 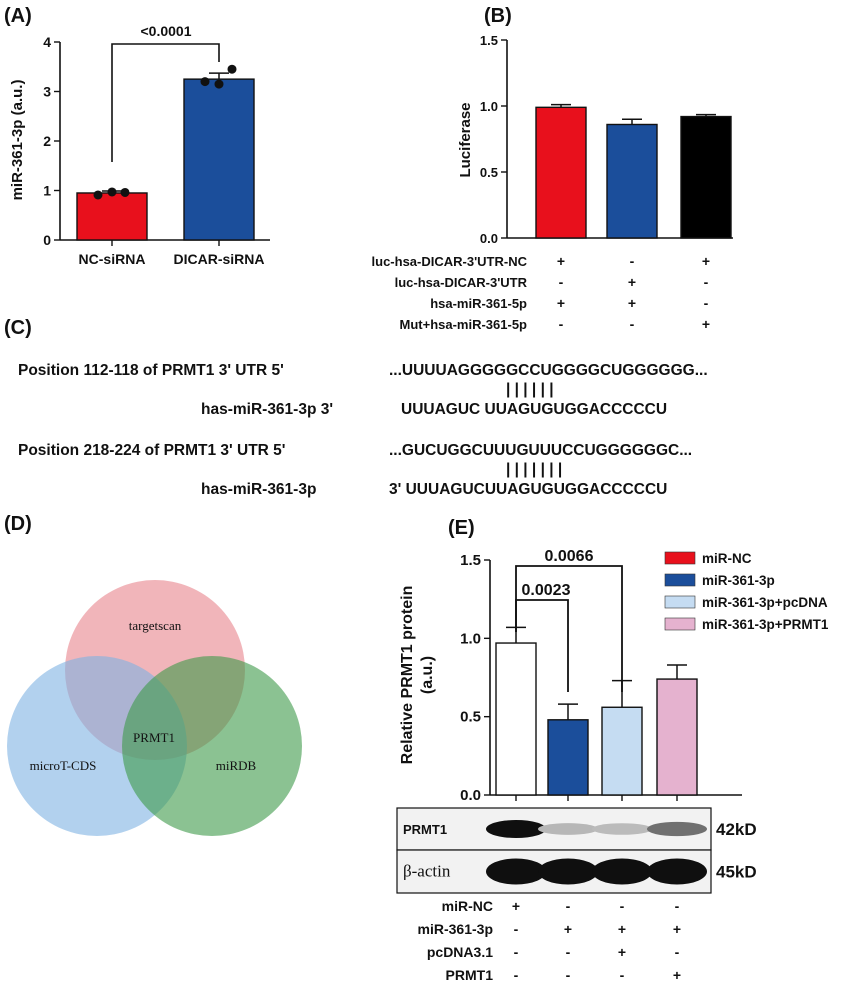 What do you see at coordinates (736, 872) in the screenshot?
I see `panel-e-blot-size: 45kD` at bounding box center [736, 872].